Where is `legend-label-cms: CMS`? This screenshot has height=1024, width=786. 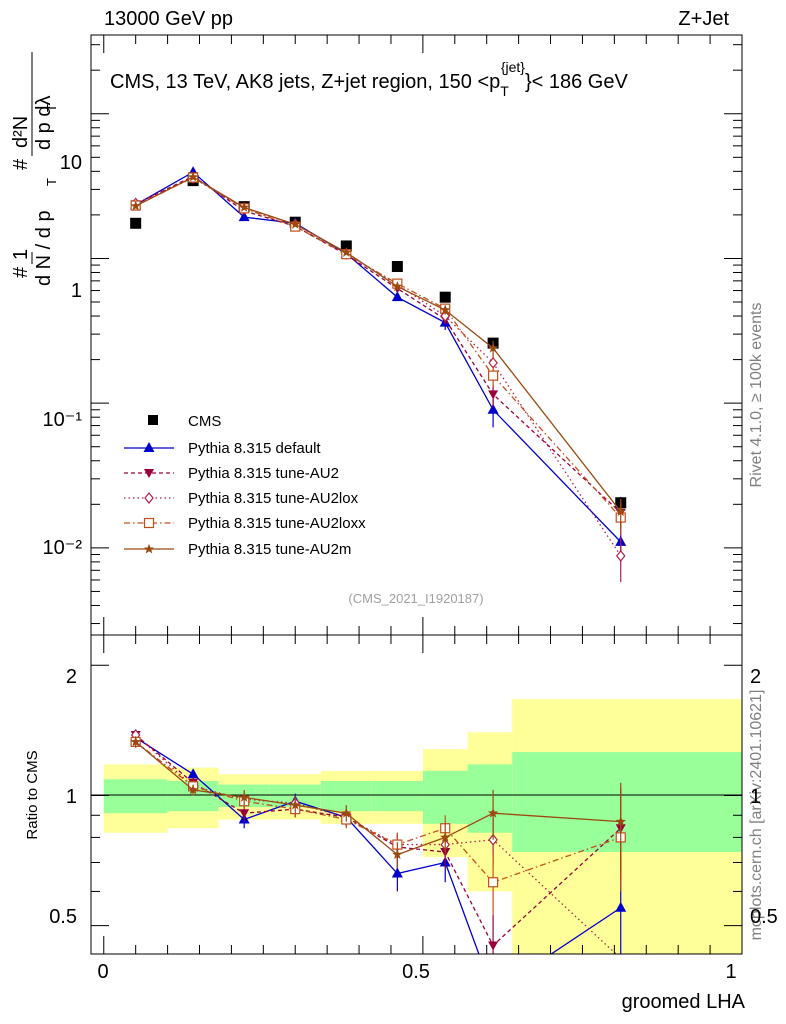 legend-label-cms: CMS is located at coordinates (204, 421).